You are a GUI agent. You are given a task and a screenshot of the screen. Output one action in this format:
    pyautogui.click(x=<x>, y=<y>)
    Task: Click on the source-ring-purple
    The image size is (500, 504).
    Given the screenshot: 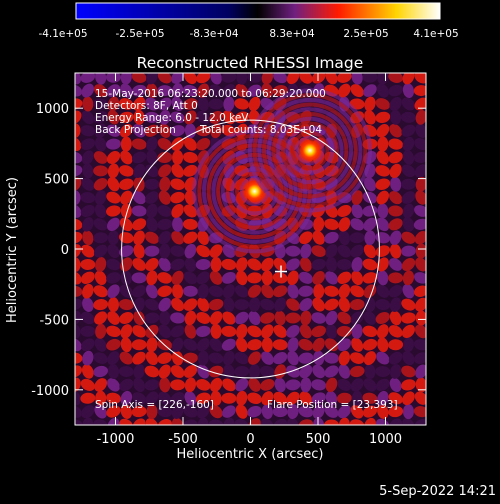 What is the action you would take?
    pyautogui.click(x=310, y=150)
    